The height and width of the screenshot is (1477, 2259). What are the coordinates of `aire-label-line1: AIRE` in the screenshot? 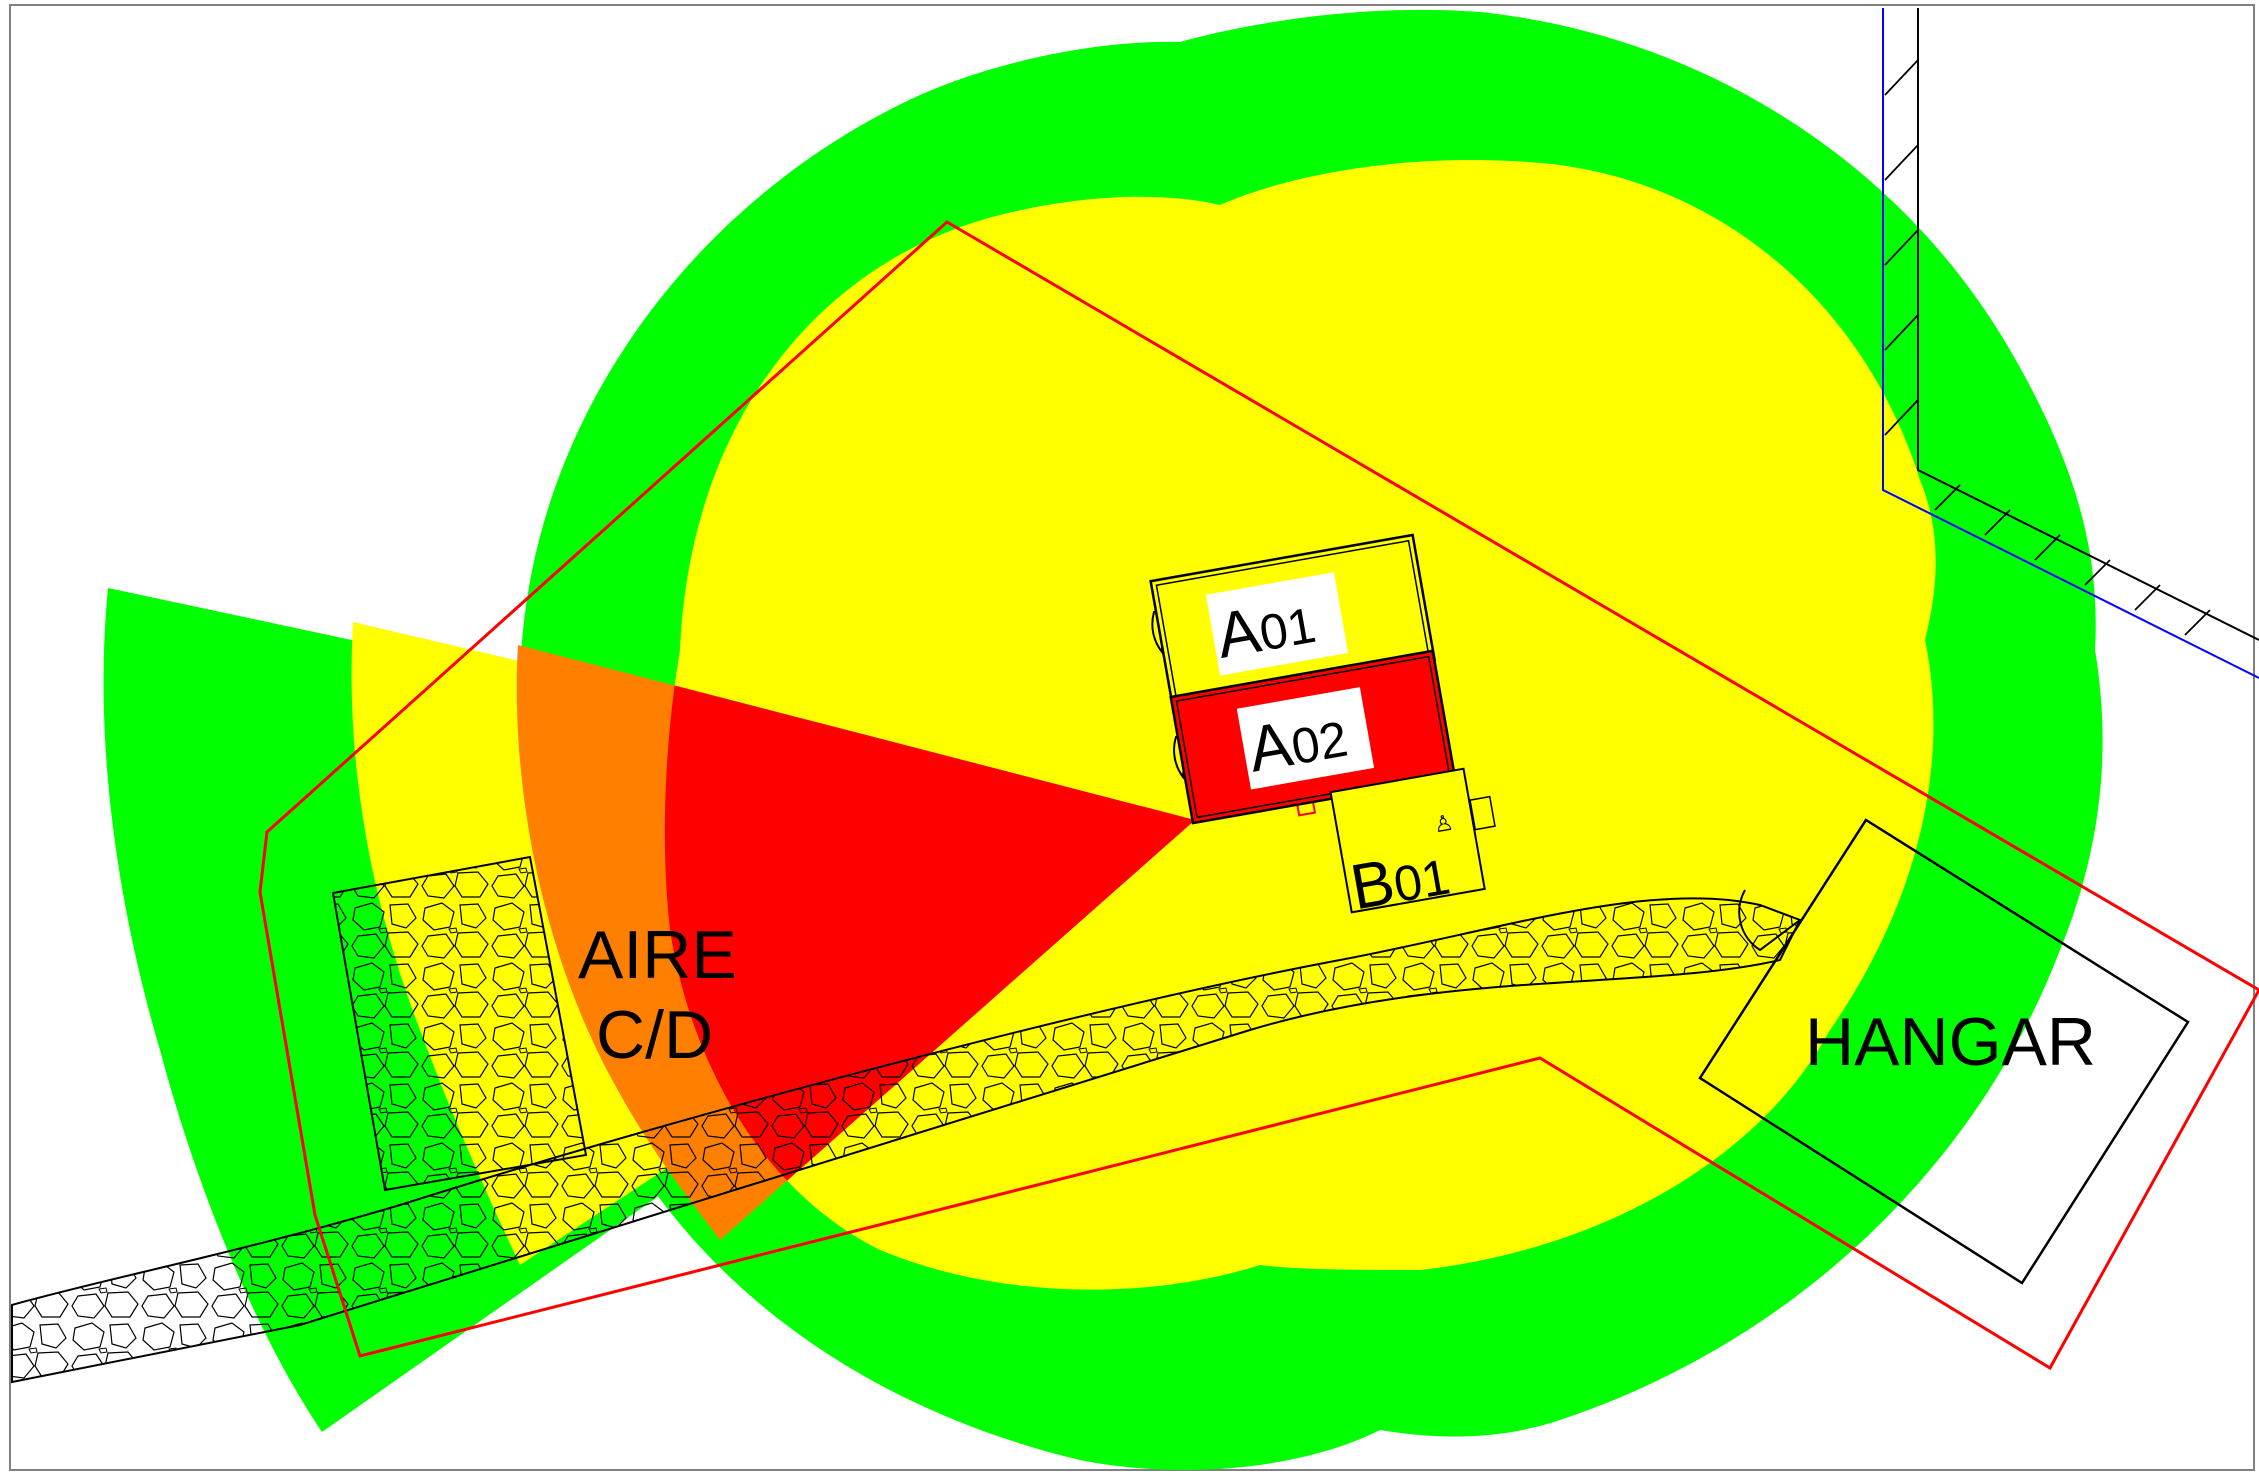 It's located at (657, 955).